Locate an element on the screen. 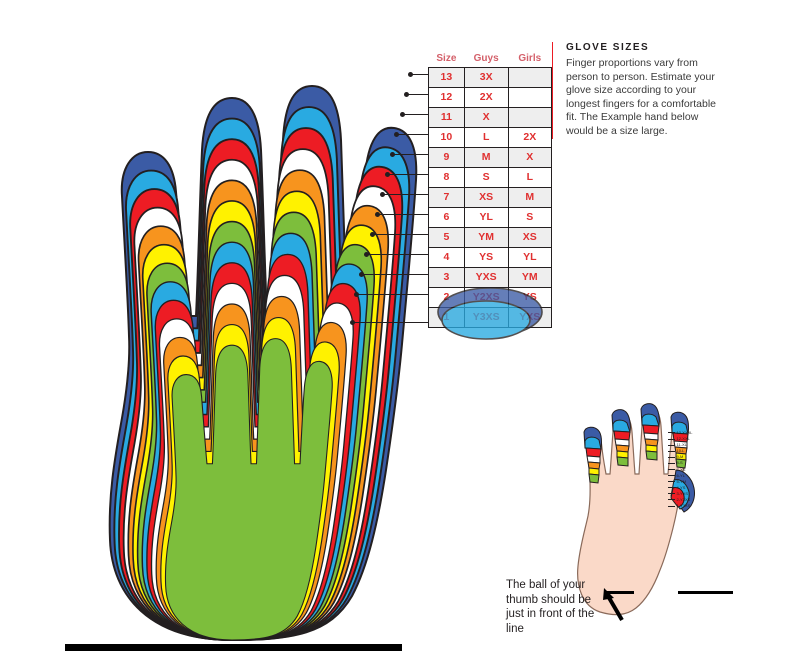  mini-label-text: 7-XS is located at coordinates (681, 469).